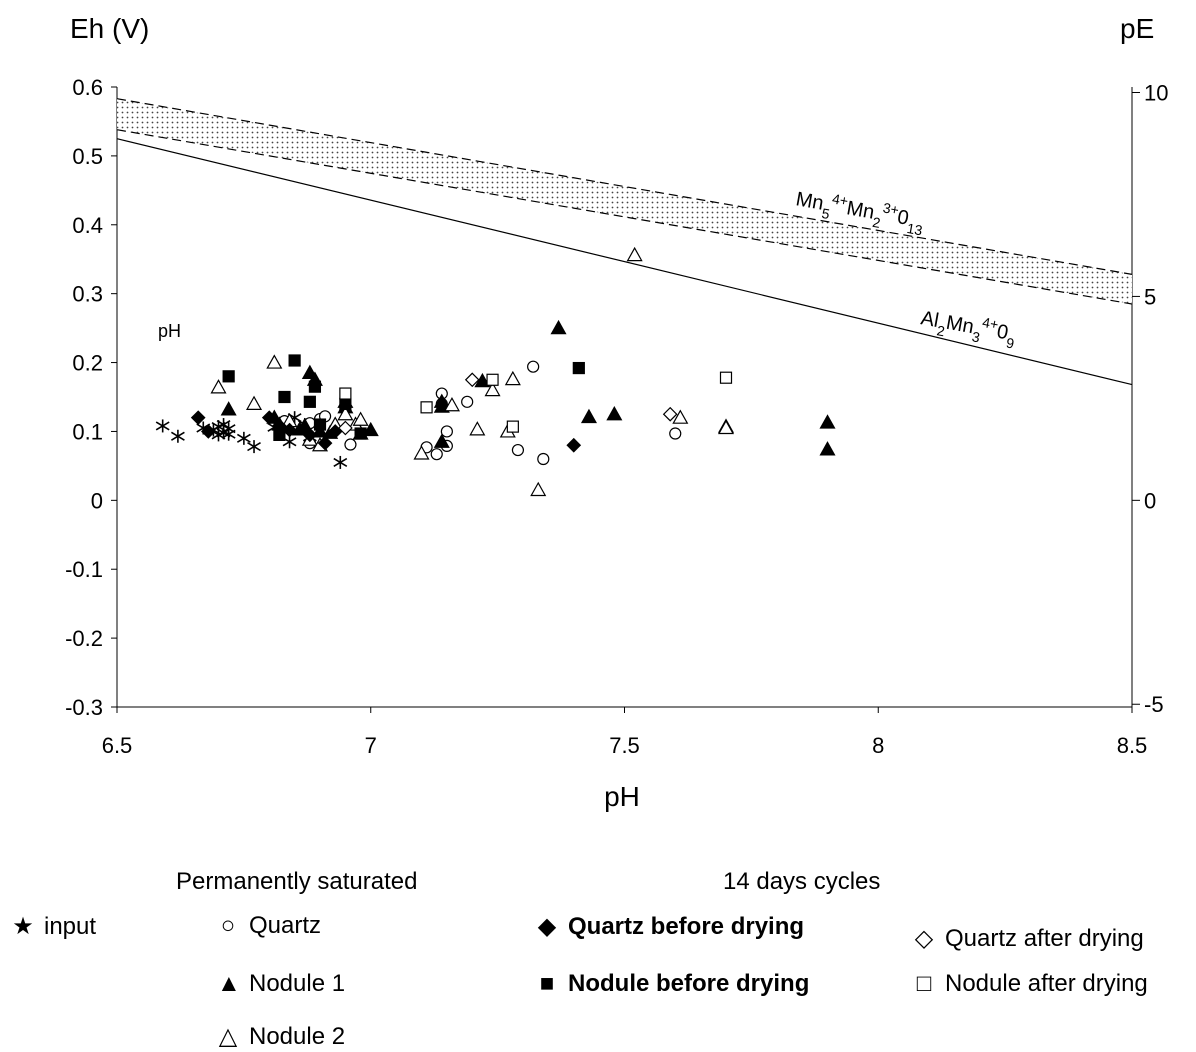 The width and height of the screenshot is (1196, 1052). What do you see at coordinates (622, 796) in the screenshot?
I see `x-axis-title: pH` at bounding box center [622, 796].